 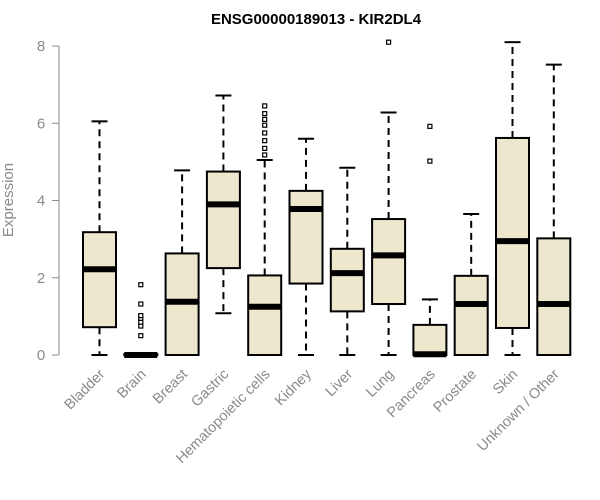 What do you see at coordinates (170, 387) in the screenshot?
I see `x-tick-label: Breast` at bounding box center [170, 387].